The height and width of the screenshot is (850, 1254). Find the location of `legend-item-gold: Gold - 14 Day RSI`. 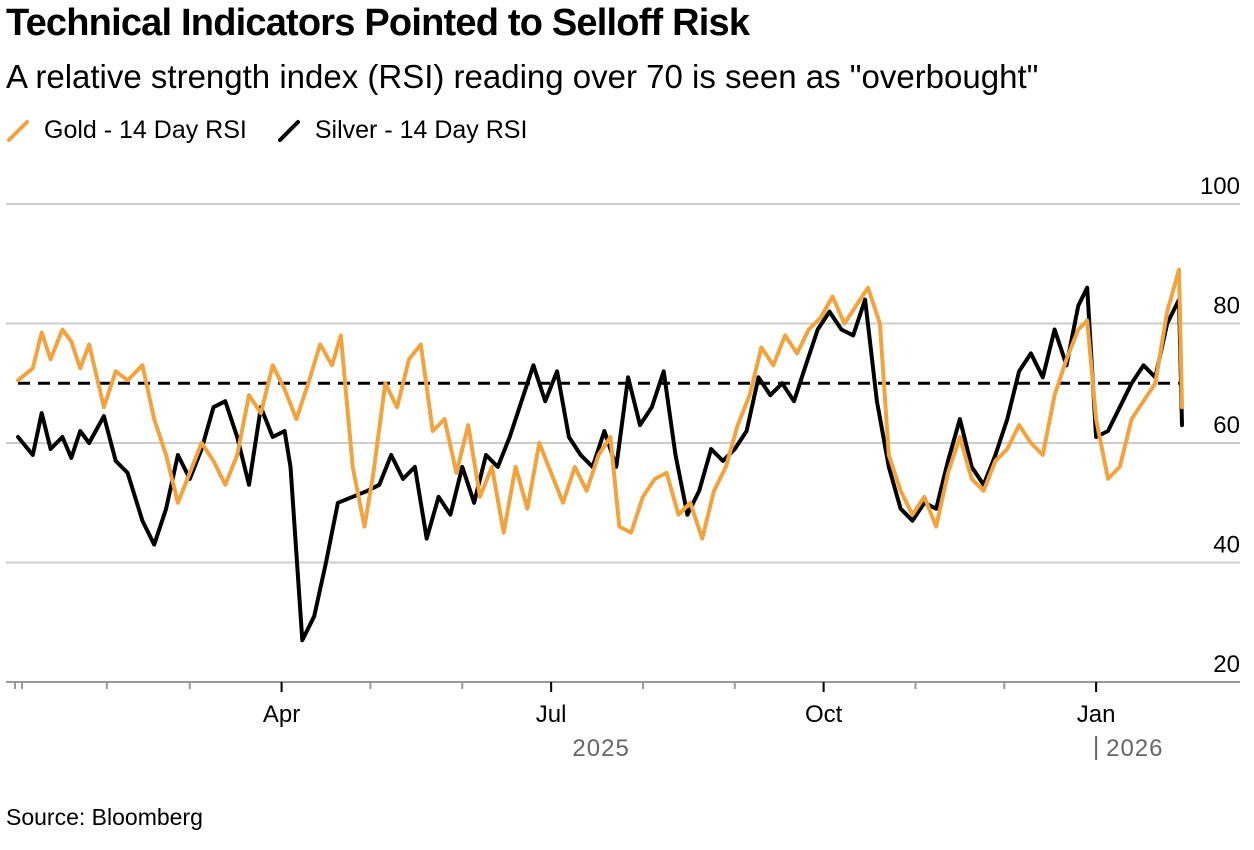

legend-item-gold: Gold - 14 Day RSI is located at coordinates (126, 130).